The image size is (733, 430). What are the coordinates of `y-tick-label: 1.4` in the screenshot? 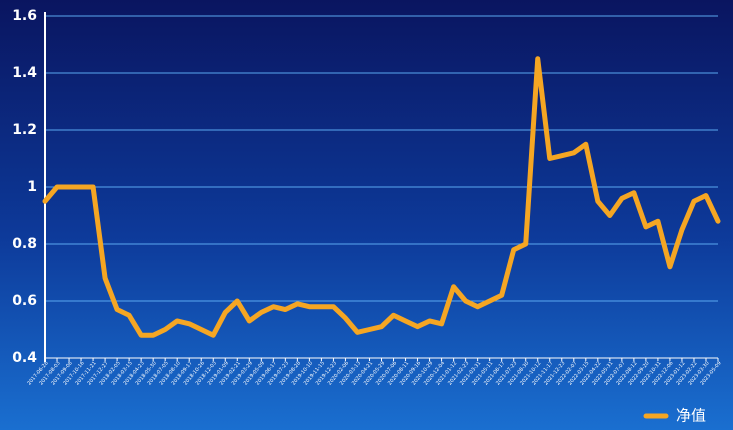 It's located at (24, 73).